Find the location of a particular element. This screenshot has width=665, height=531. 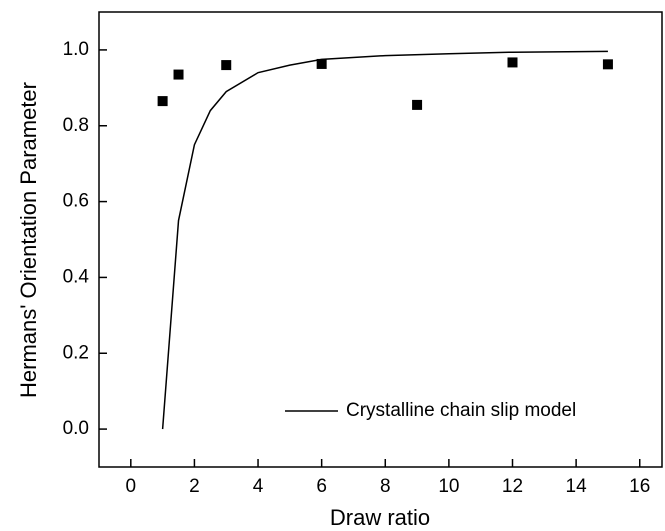

x-tick-label: 2 is located at coordinates (194, 486).